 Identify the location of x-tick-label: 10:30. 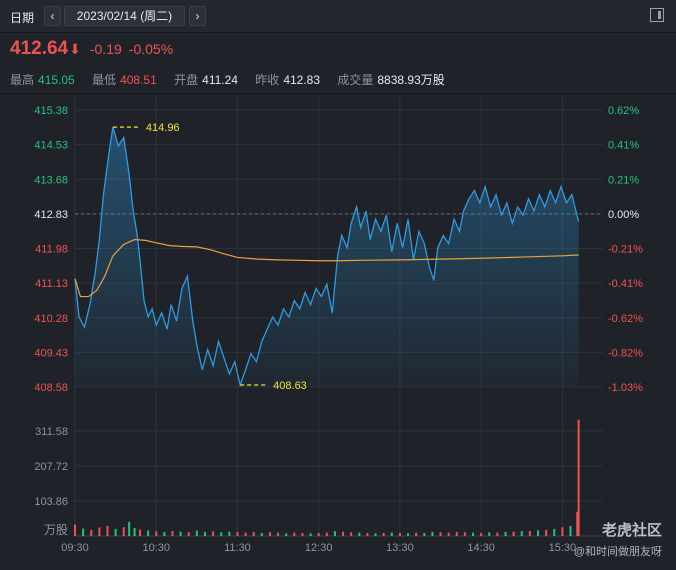
(156, 548).